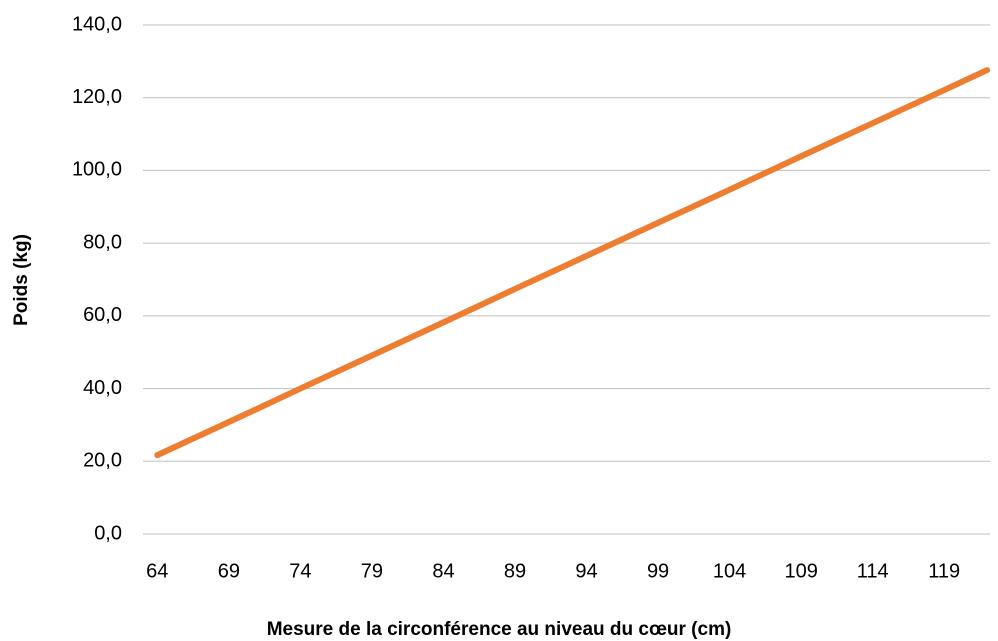  I want to click on x-tick-label: 64, so click(157, 571).